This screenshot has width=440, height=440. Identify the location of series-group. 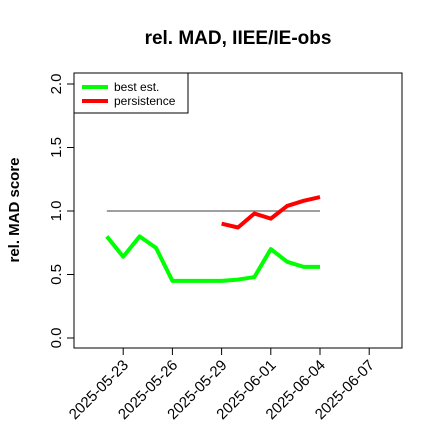
(213, 239).